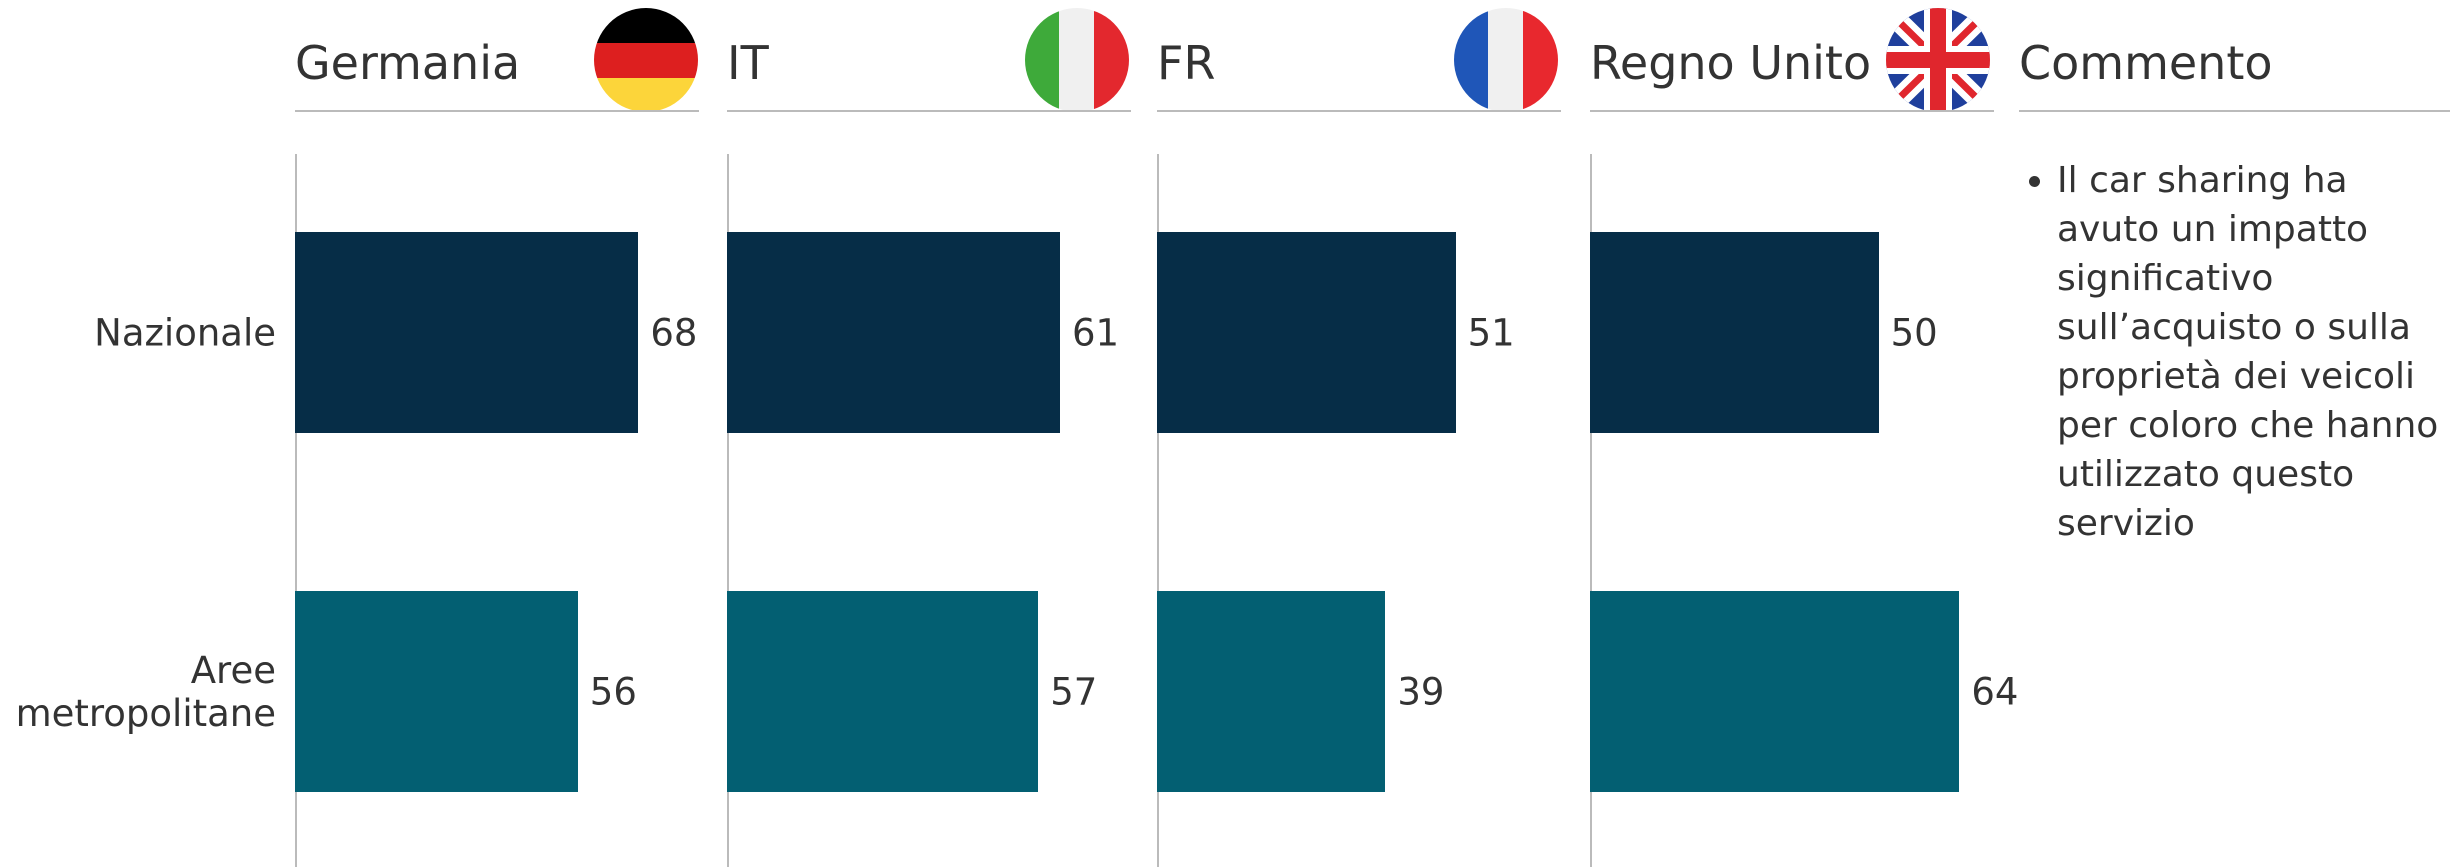 The width and height of the screenshot is (2458, 867). What do you see at coordinates (1077, 60) in the screenshot?
I see `flag-italy` at bounding box center [1077, 60].